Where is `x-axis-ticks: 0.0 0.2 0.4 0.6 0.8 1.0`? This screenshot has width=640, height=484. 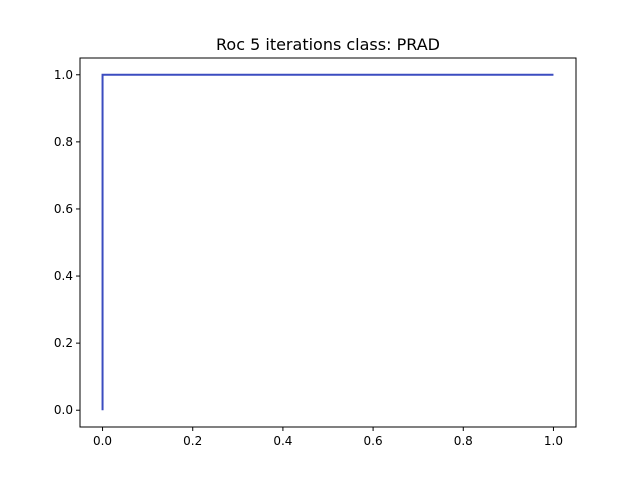 x-axis-ticks: 0.0 0.2 0.4 0.6 0.8 1.0 is located at coordinates (328, 437).